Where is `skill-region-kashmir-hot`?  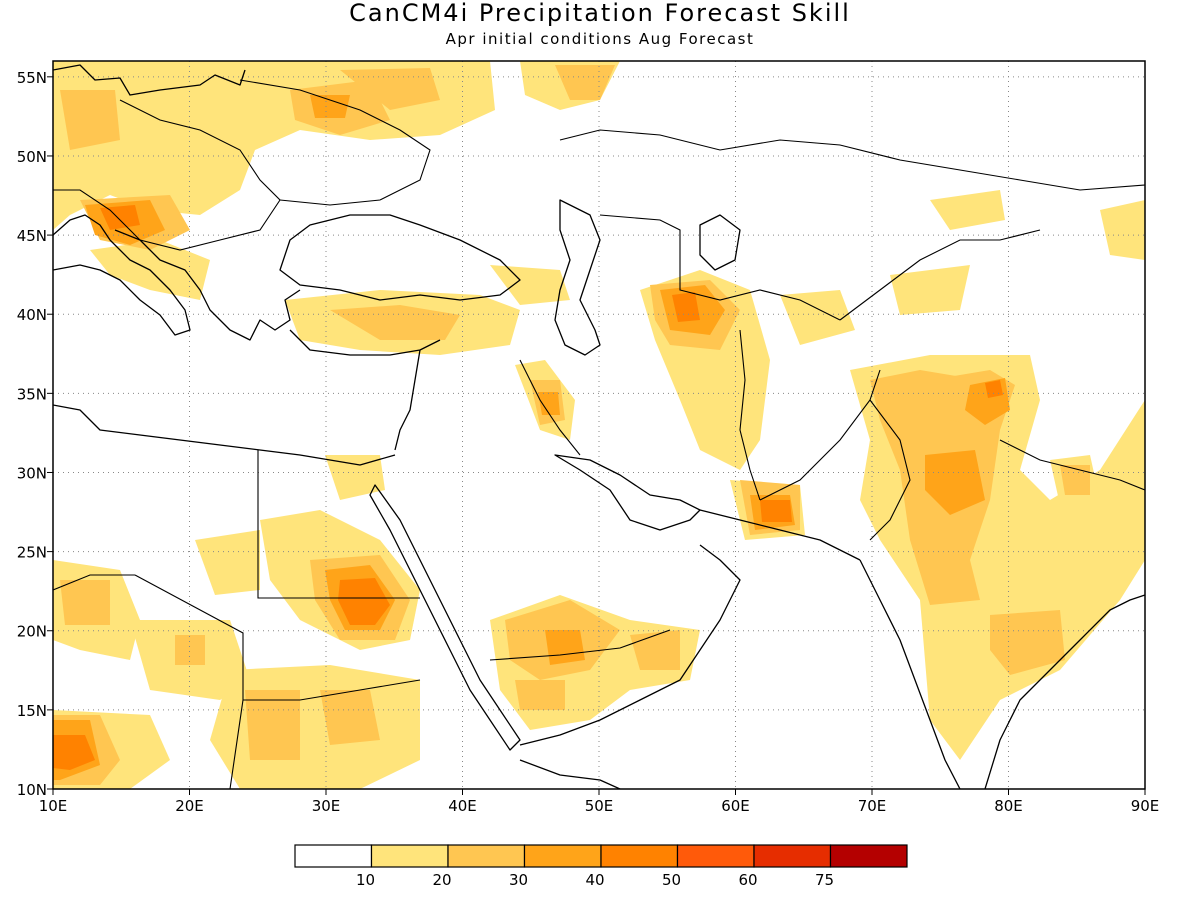
skill-region-kashmir-hot is located at coordinates (994, 389).